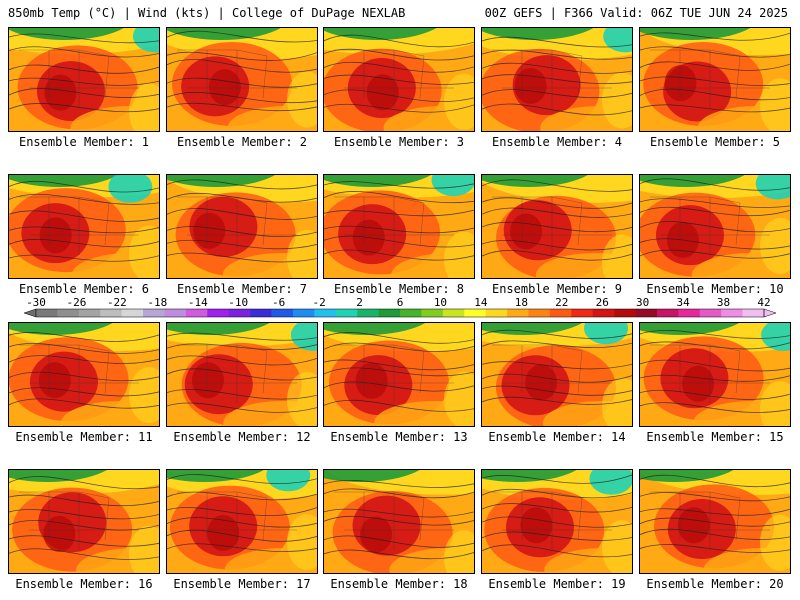 The image size is (800, 600). I want to click on colorbar-tick-label: 34, so click(683, 302).